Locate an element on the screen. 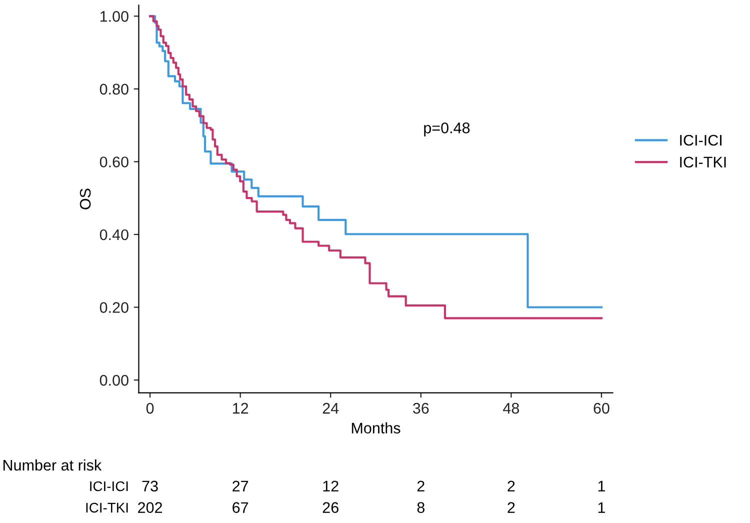  text: Number at risk is located at coordinates (53, 465).